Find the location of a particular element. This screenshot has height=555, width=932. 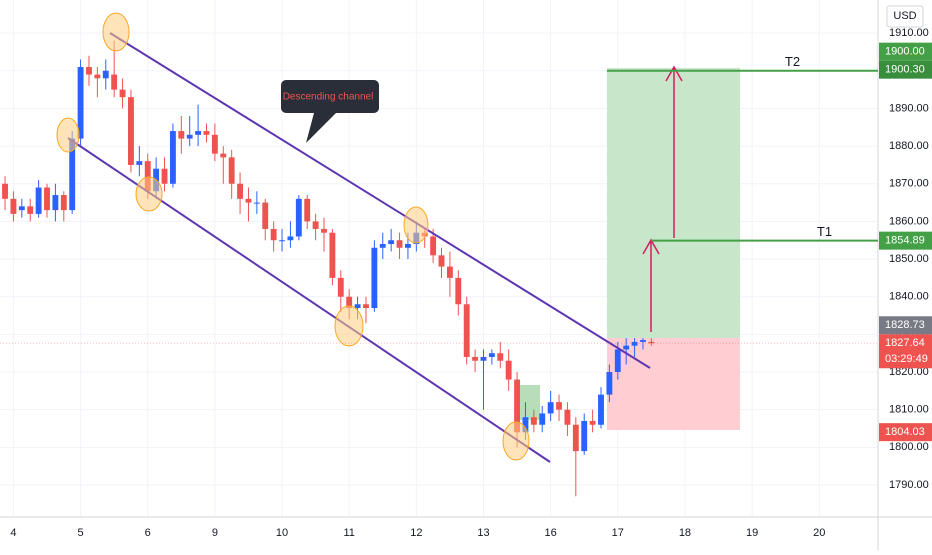

x-tick-label: 12 is located at coordinates (416, 533).